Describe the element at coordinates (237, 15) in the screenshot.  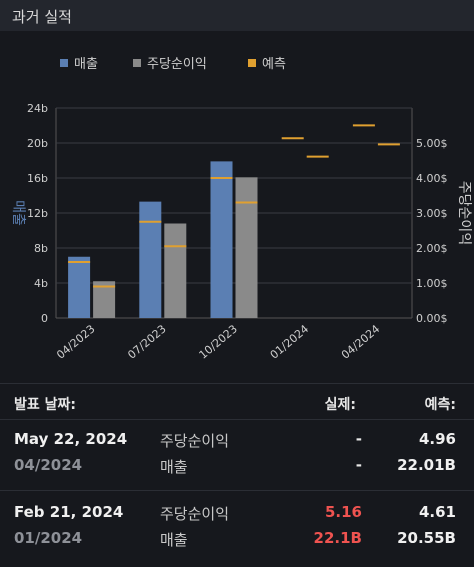
I see `section-header: 과거 실적` at that location.